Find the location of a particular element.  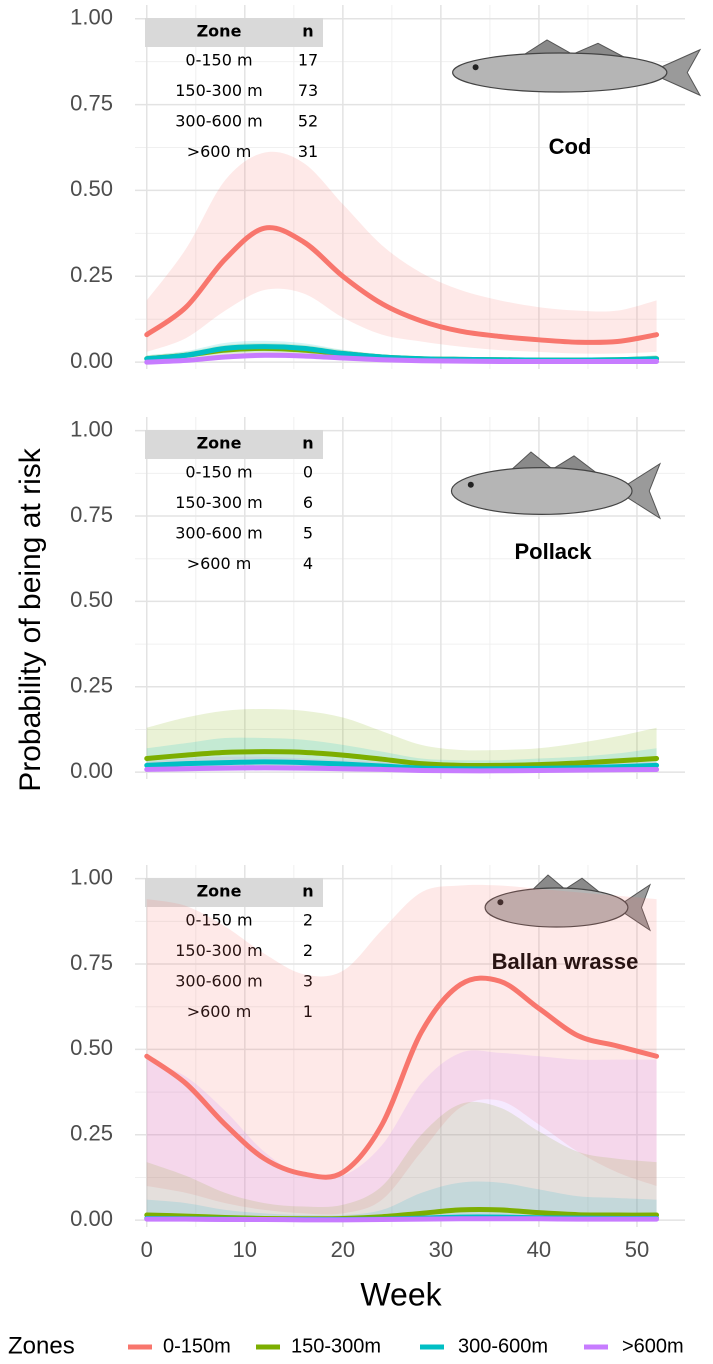

table-cell: 3 is located at coordinates (308, 981).